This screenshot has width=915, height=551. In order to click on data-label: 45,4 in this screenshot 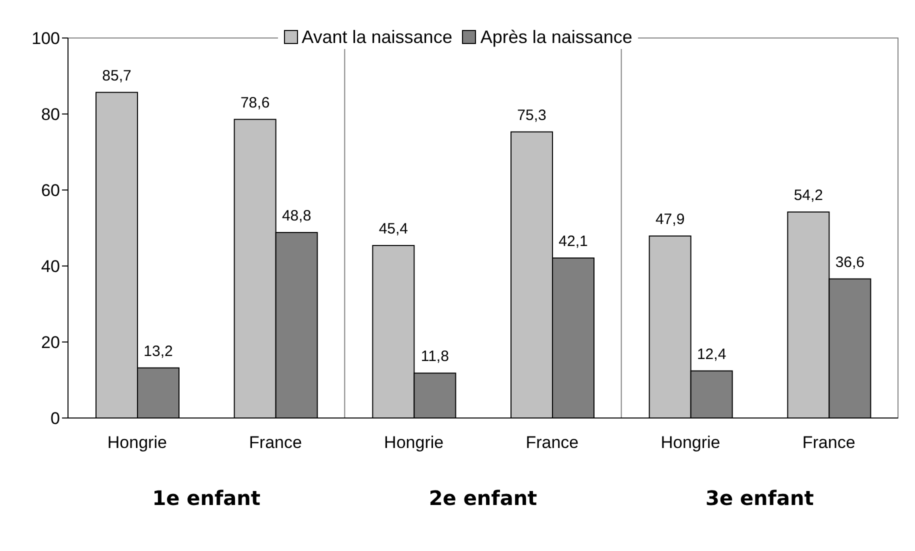, I will do `click(393, 229)`.